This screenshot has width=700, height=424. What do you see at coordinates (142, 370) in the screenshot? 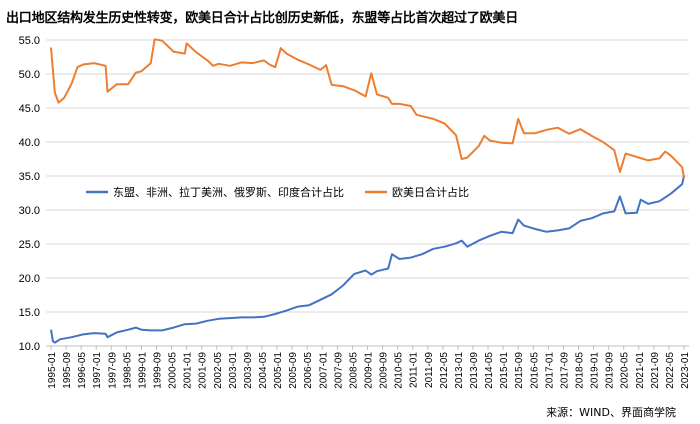
I see `x-tick-label: 1999-01` at bounding box center [142, 370].